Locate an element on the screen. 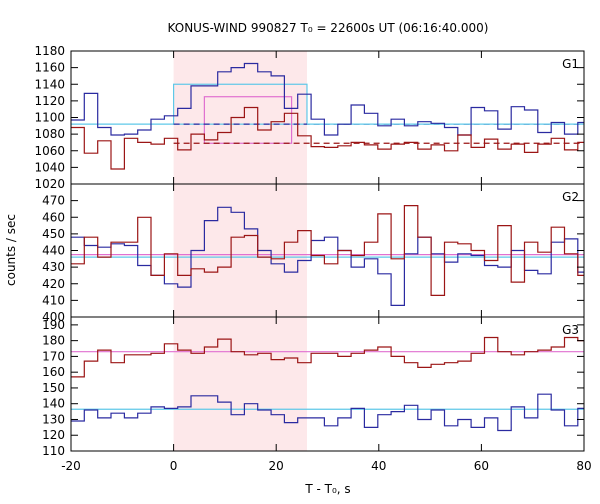  y-axis-label: counts / sec is located at coordinates (11, 250).